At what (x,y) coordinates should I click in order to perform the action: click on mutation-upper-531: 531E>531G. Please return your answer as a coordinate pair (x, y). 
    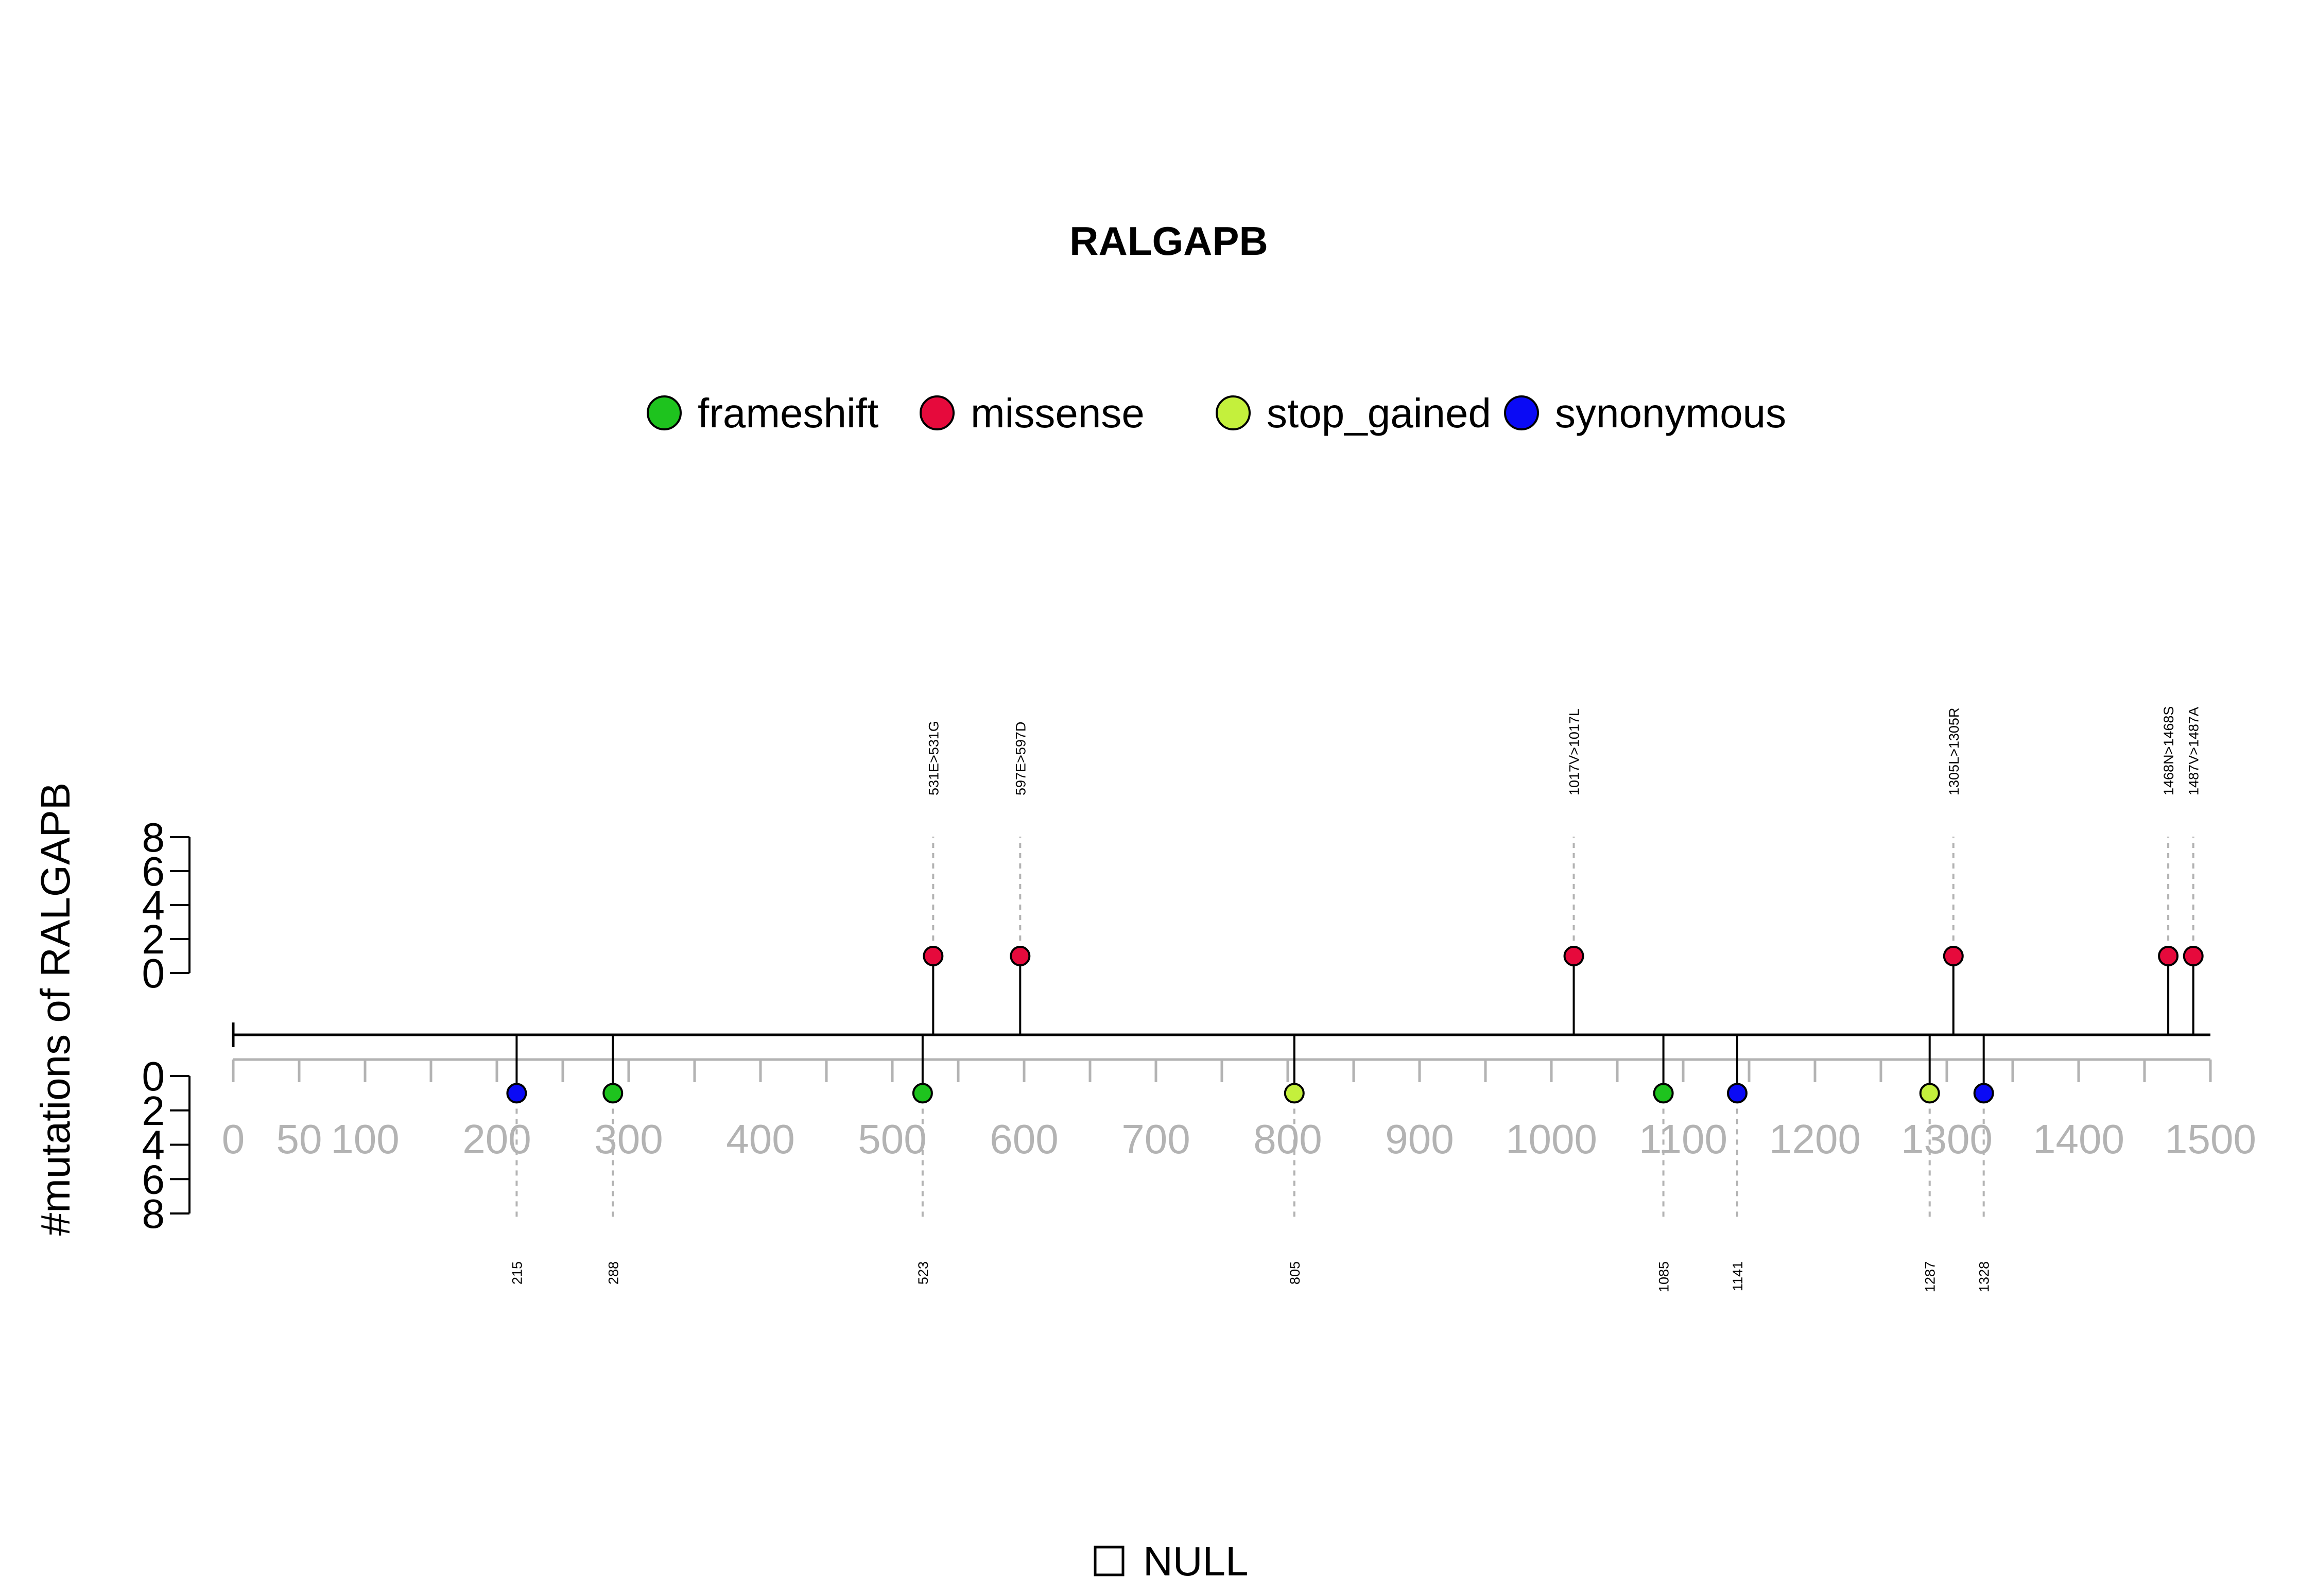
    Looking at the image, I should click on (933, 878).